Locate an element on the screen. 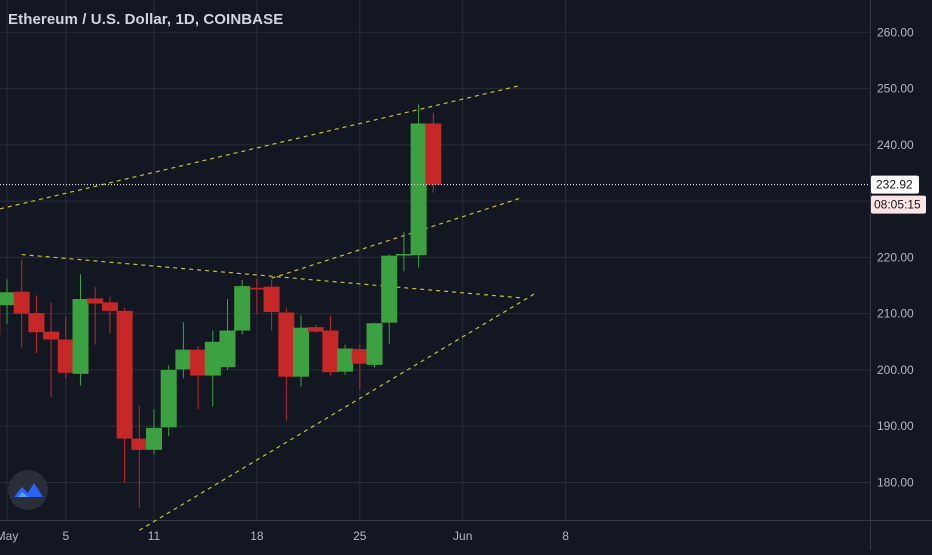  chart-title: Ethereum / U.S. Dollar, 1D, COINBASE is located at coordinates (145, 19).